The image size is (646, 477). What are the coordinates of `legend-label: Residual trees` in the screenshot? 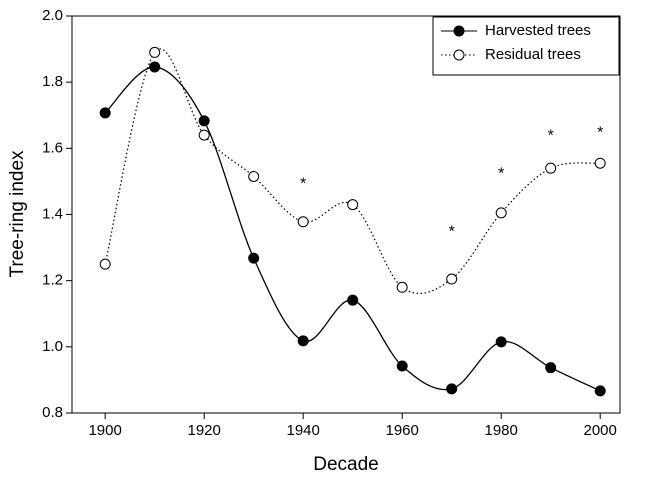 It's located at (533, 54).